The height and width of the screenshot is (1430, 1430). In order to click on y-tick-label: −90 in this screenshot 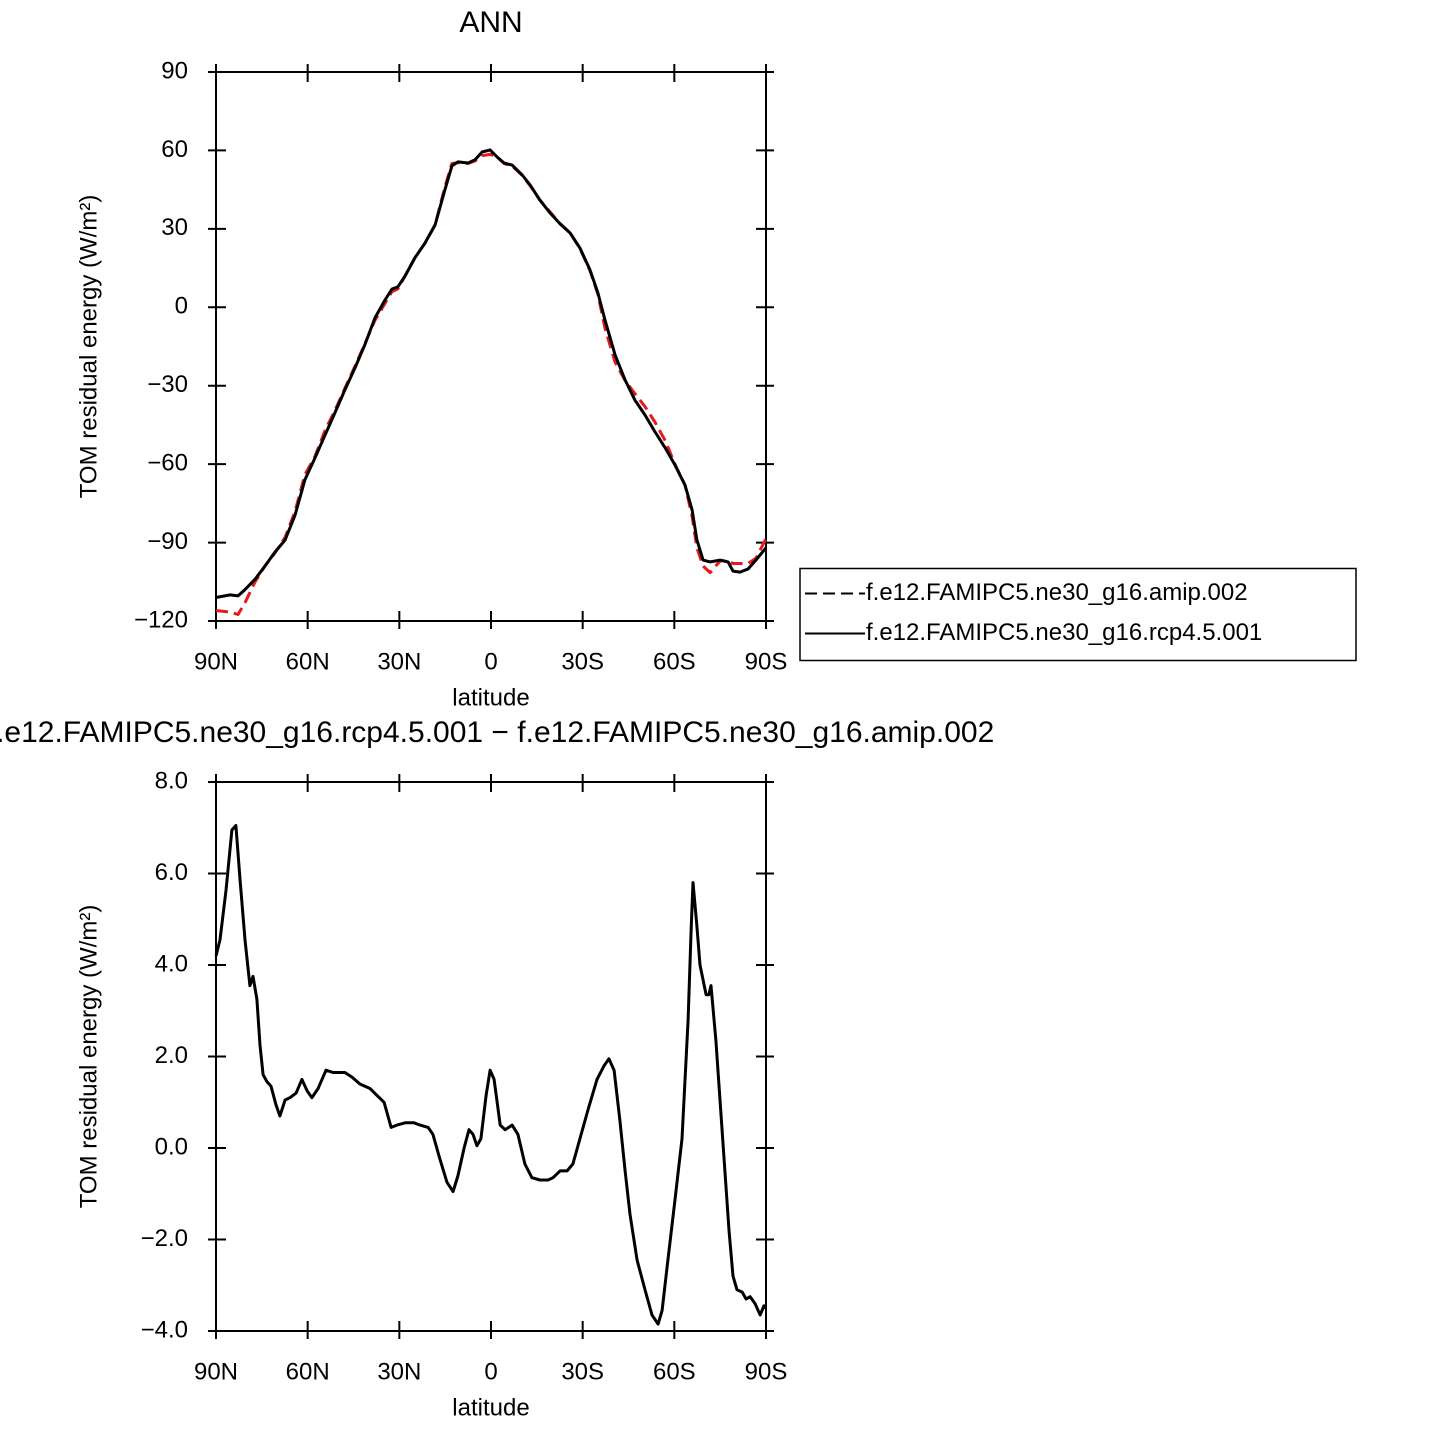, I will do `click(167, 541)`.